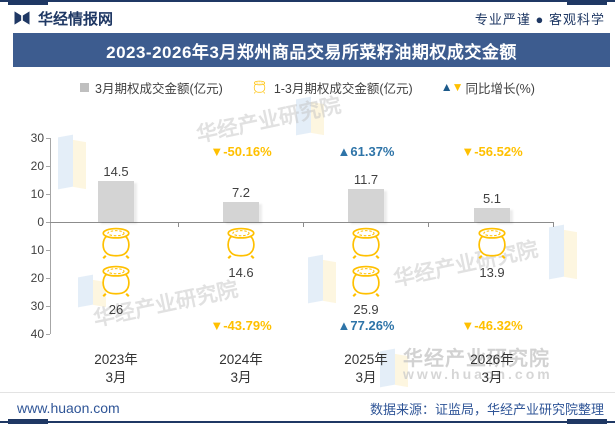 Image resolution: width=615 pixels, height=427 pixels. I want to click on legend-item-yoy: ▲ ▼ 同比增长(%), so click(488, 87).